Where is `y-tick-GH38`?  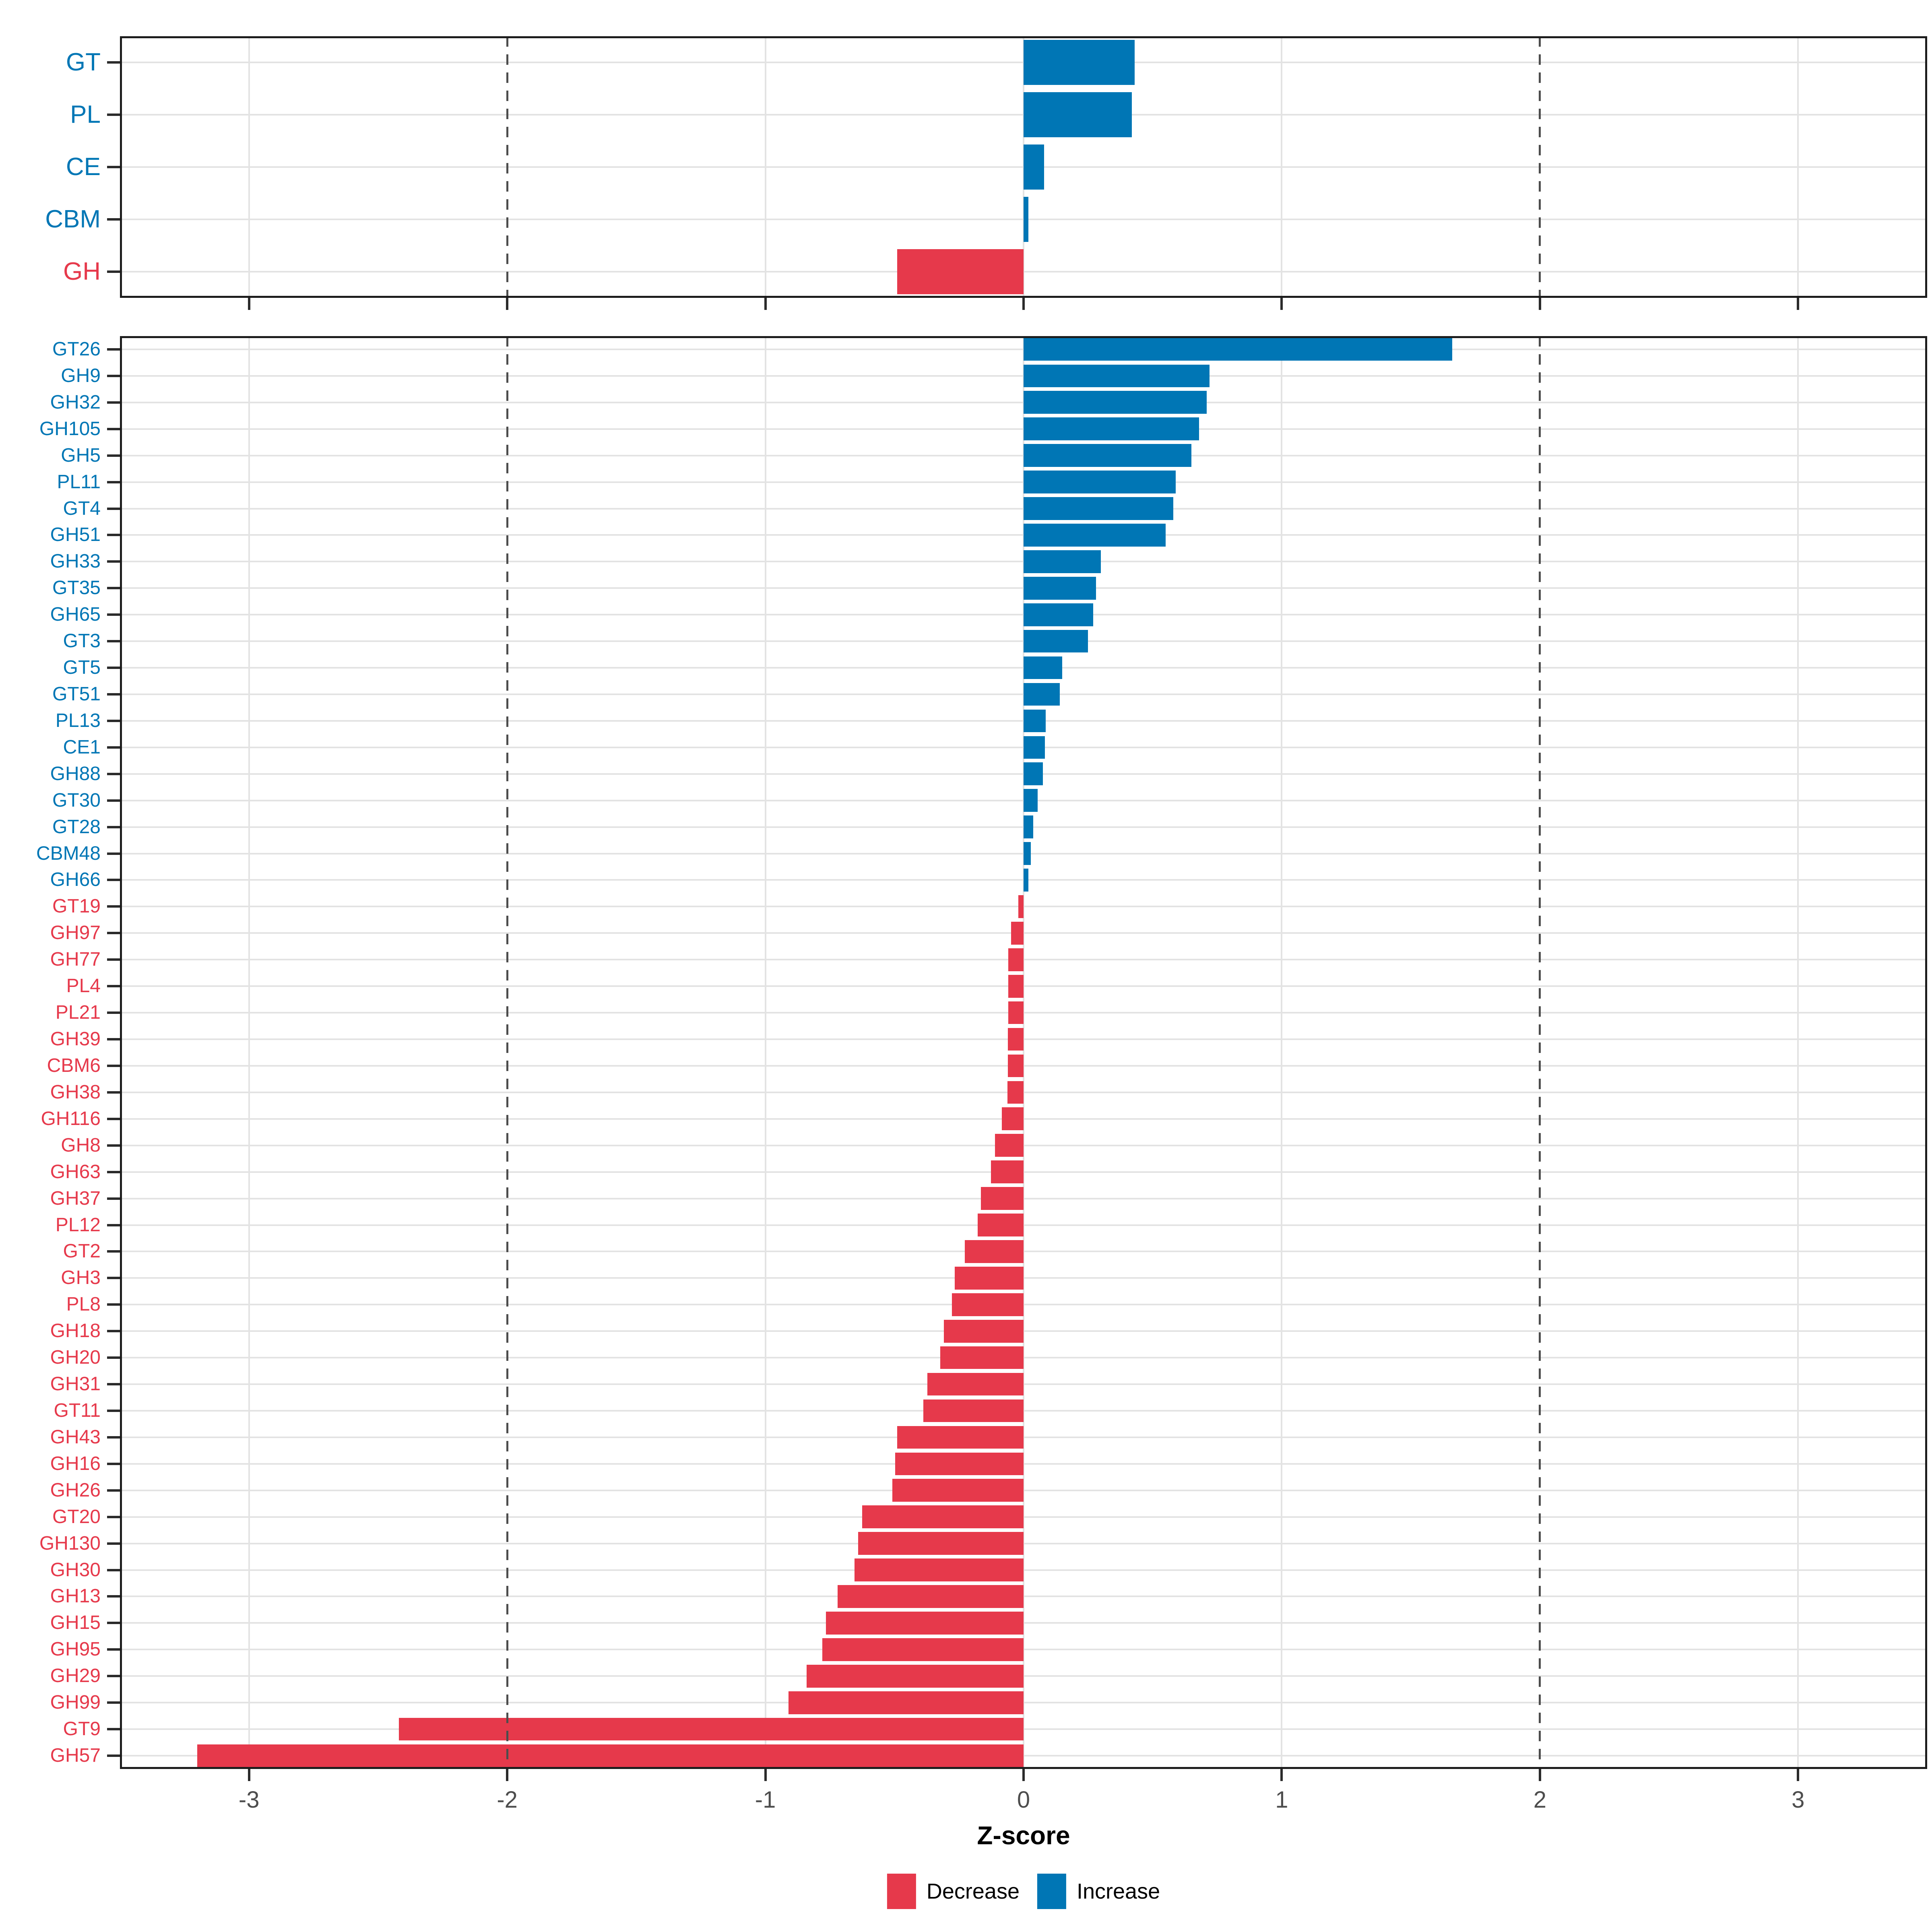 y-tick-GH38 is located at coordinates (113, 1092).